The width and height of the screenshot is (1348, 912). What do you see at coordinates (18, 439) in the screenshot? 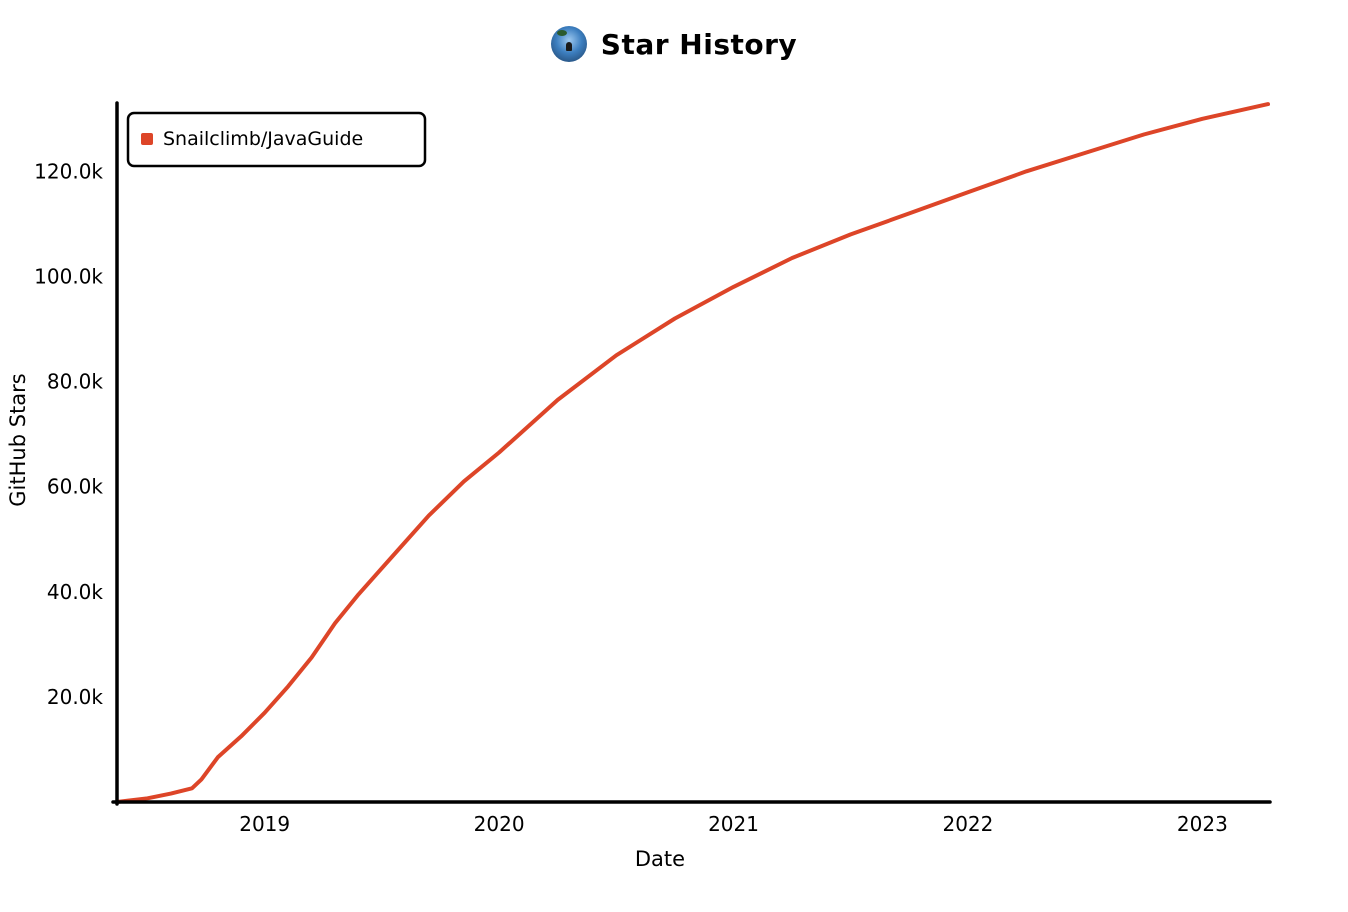
I see `y-axis-label: GitHub Stars` at bounding box center [18, 439].